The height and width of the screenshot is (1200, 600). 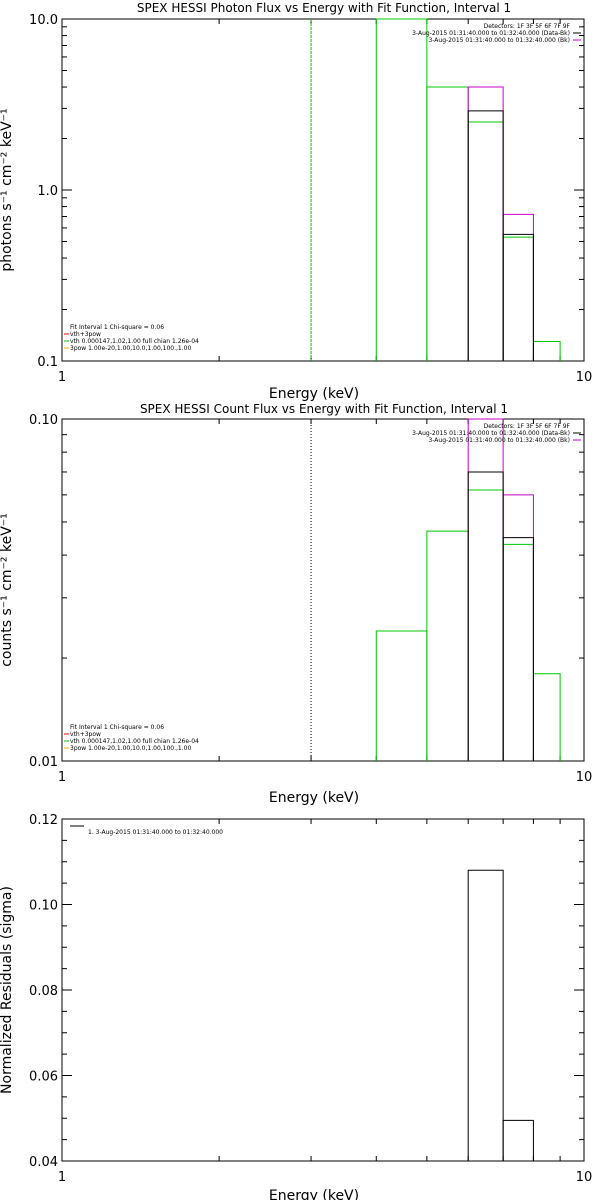 What do you see at coordinates (314, 798) in the screenshot?
I see `count-flux-x-axis-label: Energy (keV)` at bounding box center [314, 798].